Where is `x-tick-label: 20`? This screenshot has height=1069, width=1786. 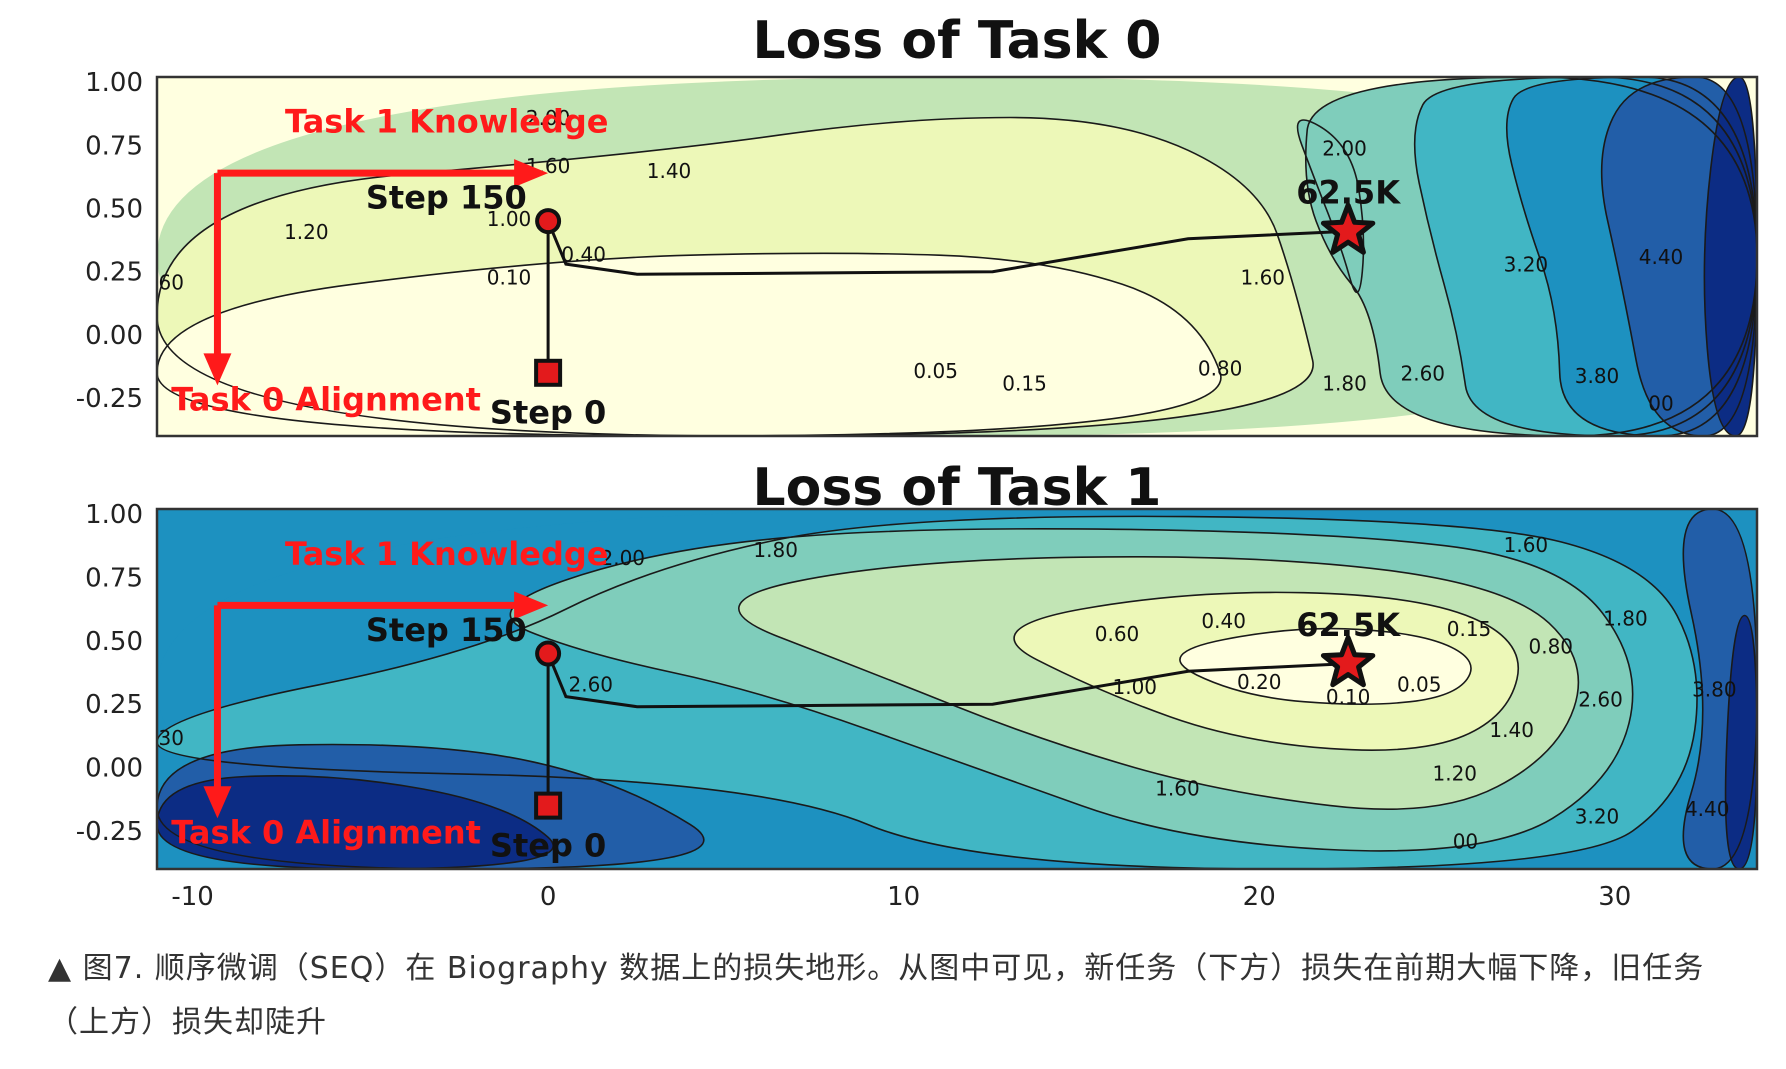
x-tick-label: 20 is located at coordinates (1259, 897).